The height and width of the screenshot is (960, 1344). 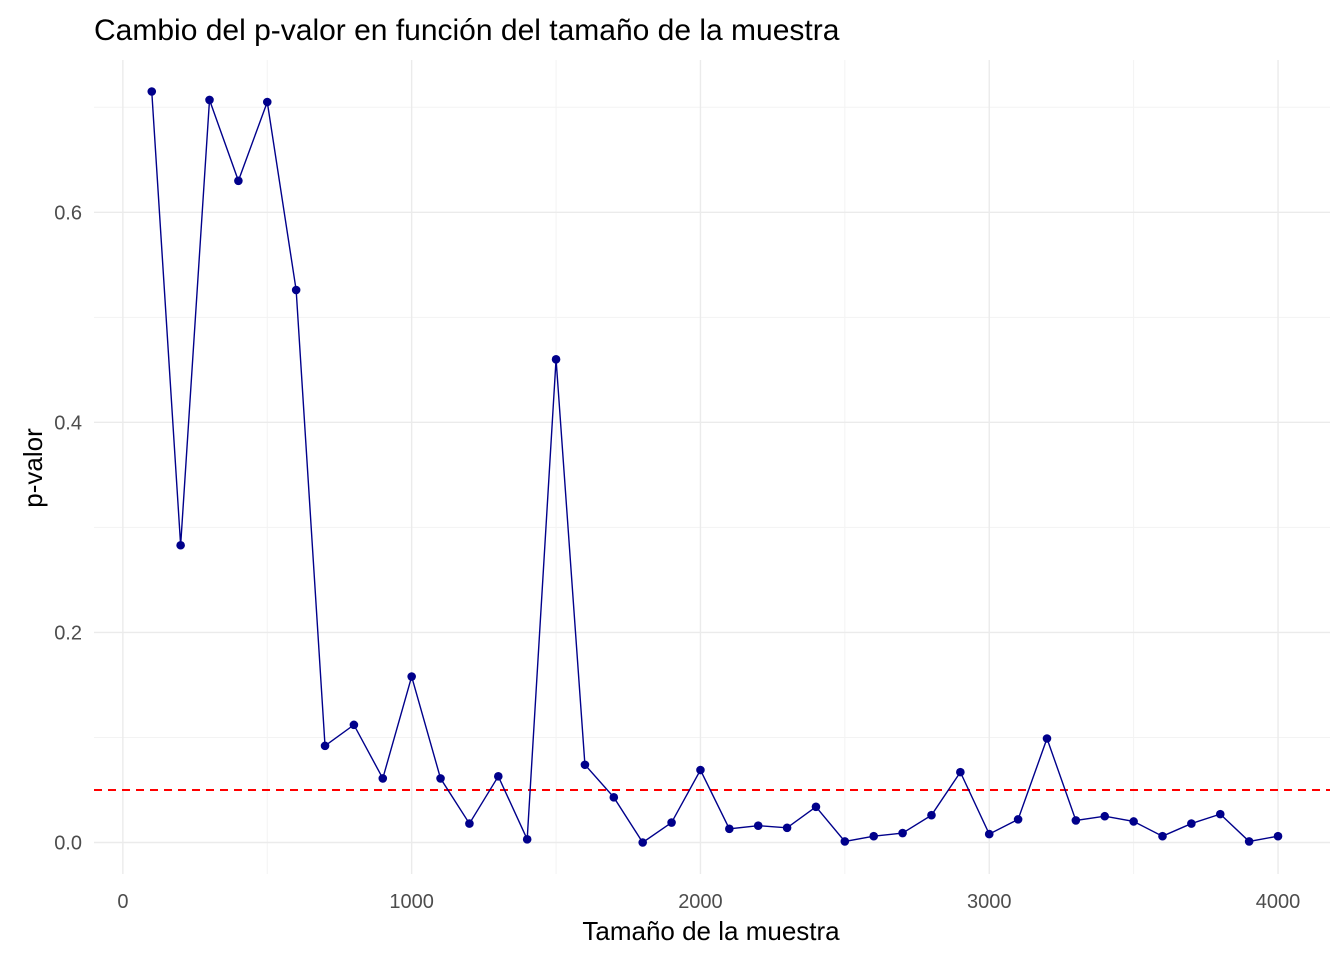 What do you see at coordinates (700, 902) in the screenshot?
I see `x-tick-label: 2000` at bounding box center [700, 902].